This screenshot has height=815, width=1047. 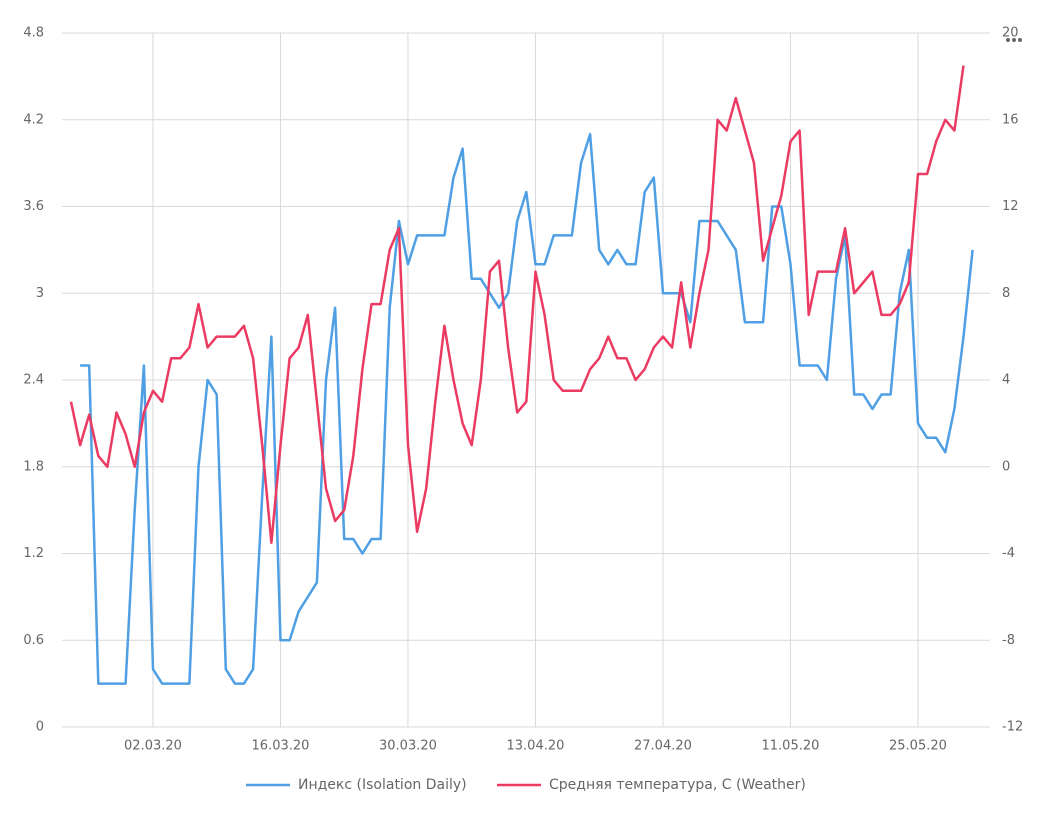 What do you see at coordinates (791, 746) in the screenshot?
I see `x-tick-label: 11.05.20` at bounding box center [791, 746].